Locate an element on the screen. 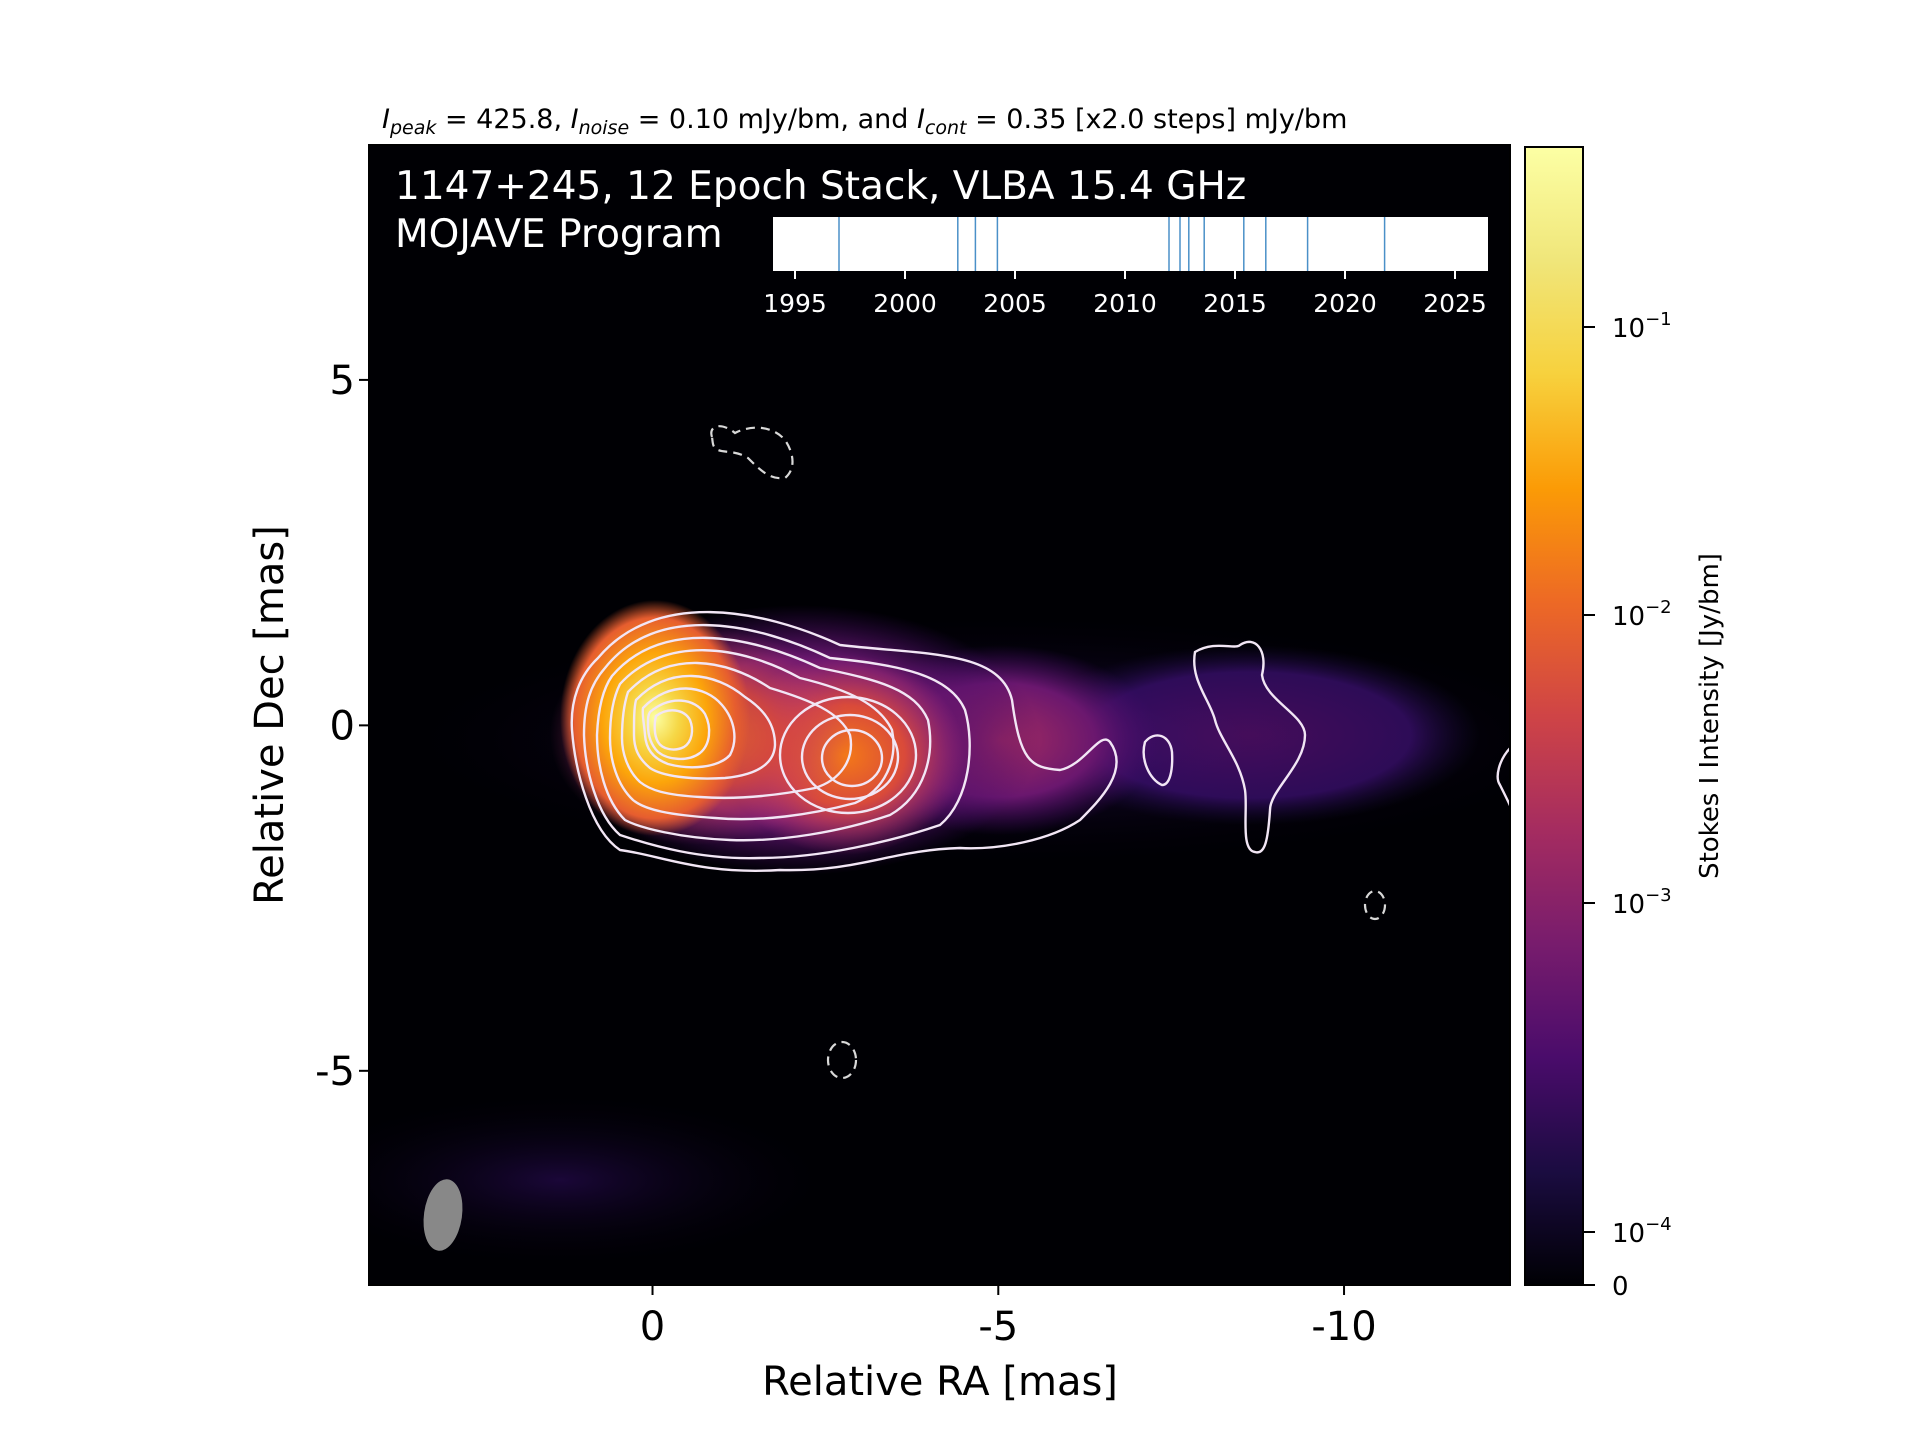 This screenshot has width=1920, height=1444. contour-blob-b is located at coordinates (1250, 747).